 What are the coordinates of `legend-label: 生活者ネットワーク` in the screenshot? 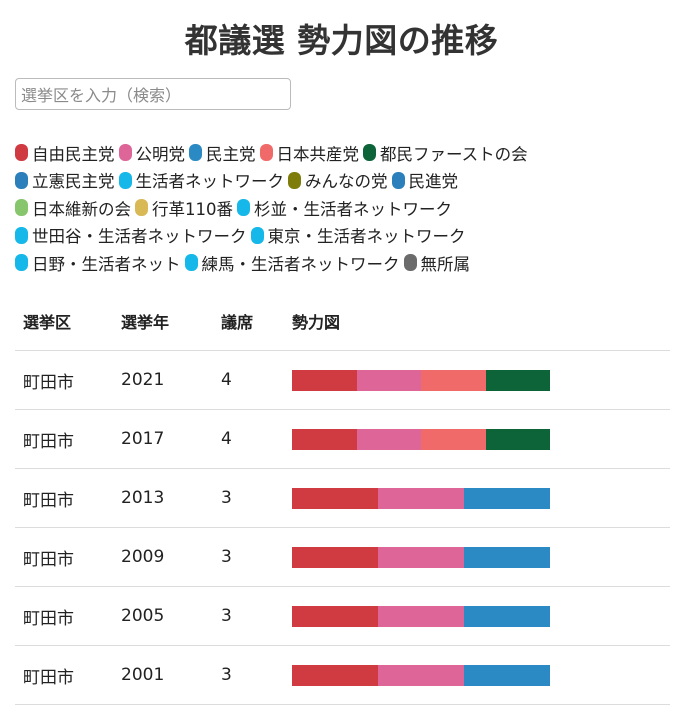 It's located at (210, 182).